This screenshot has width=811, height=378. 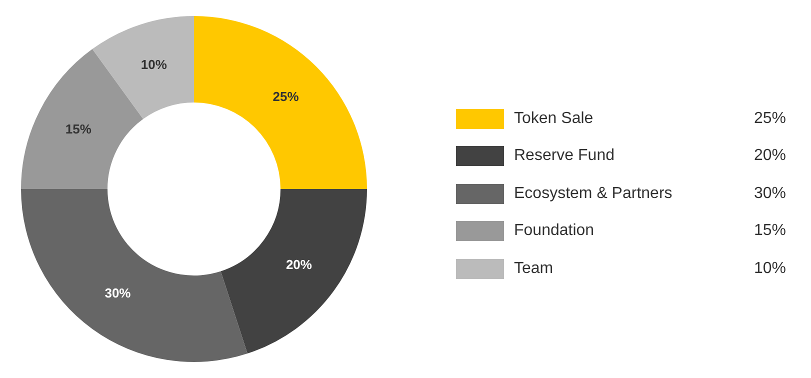 What do you see at coordinates (534, 269) in the screenshot?
I see `legend-label: Team` at bounding box center [534, 269].